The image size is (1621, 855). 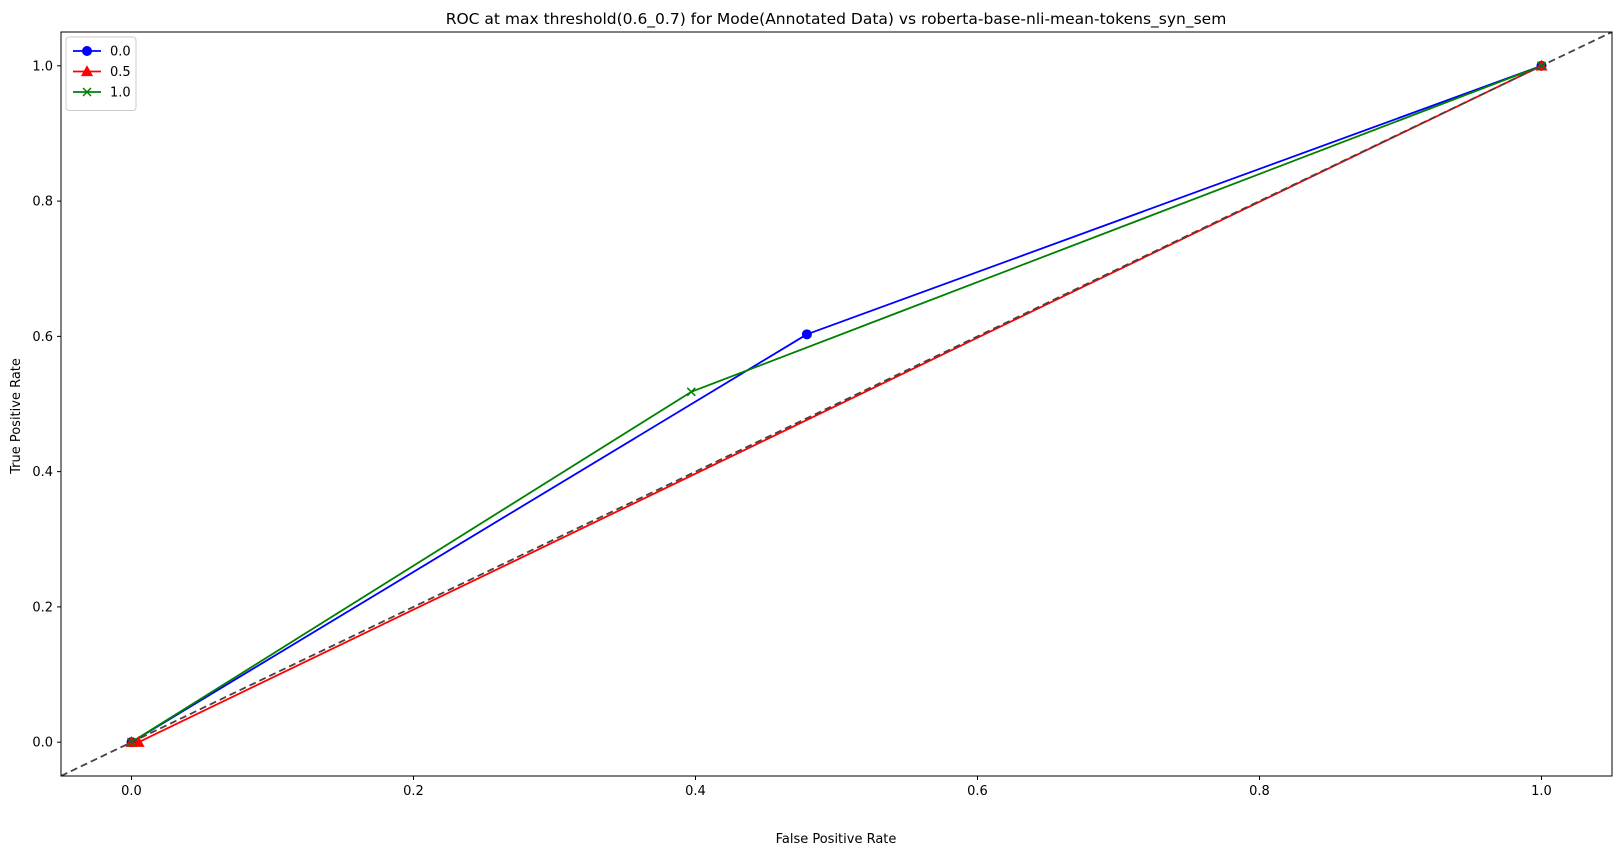 I want to click on legend-label-0: 0.0, so click(x=120, y=52).